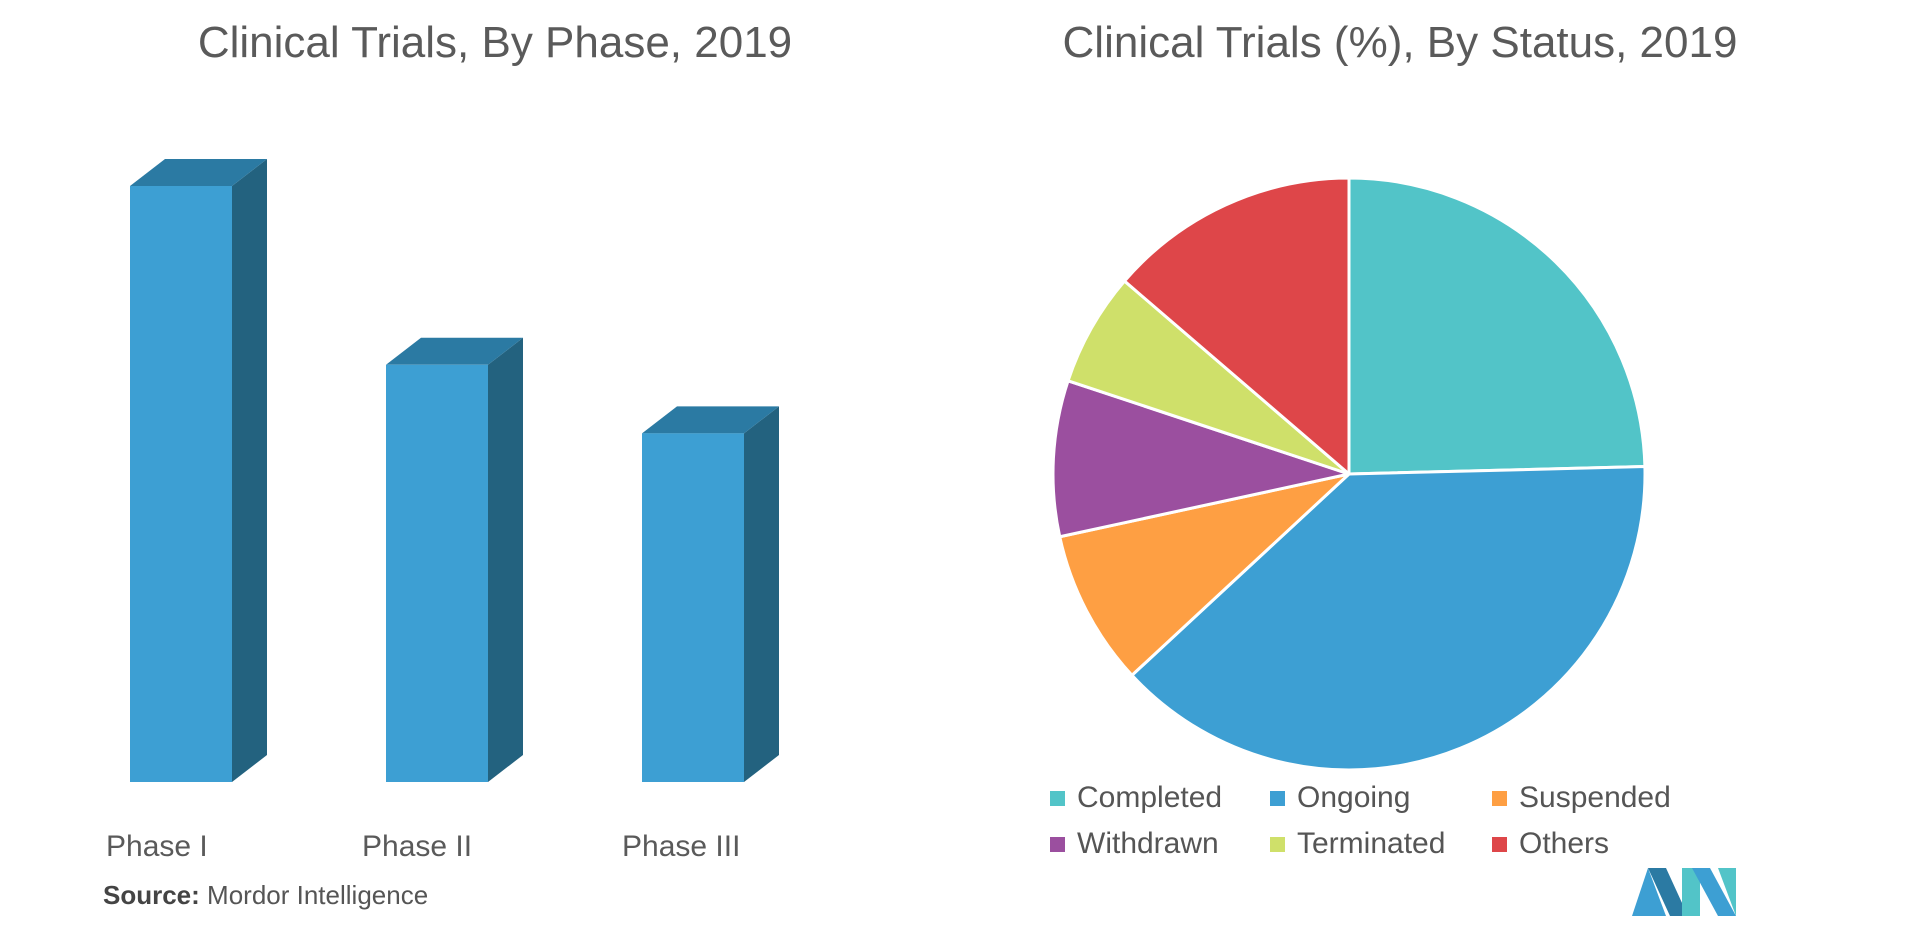 The height and width of the screenshot is (926, 1915). Describe the element at coordinates (681, 846) in the screenshot. I see `x-tick-label: Phase III` at that location.